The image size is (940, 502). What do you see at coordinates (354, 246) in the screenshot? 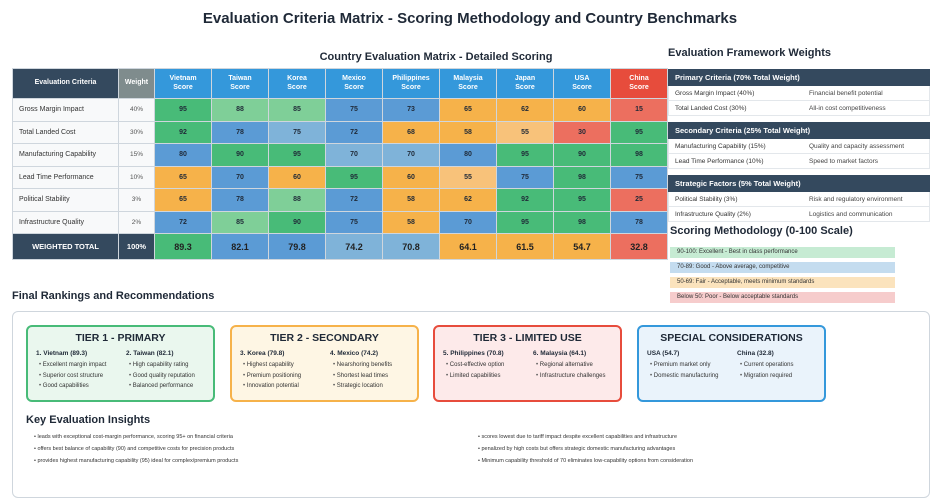
I see `total-score-cell: 74.2` at bounding box center [354, 246].